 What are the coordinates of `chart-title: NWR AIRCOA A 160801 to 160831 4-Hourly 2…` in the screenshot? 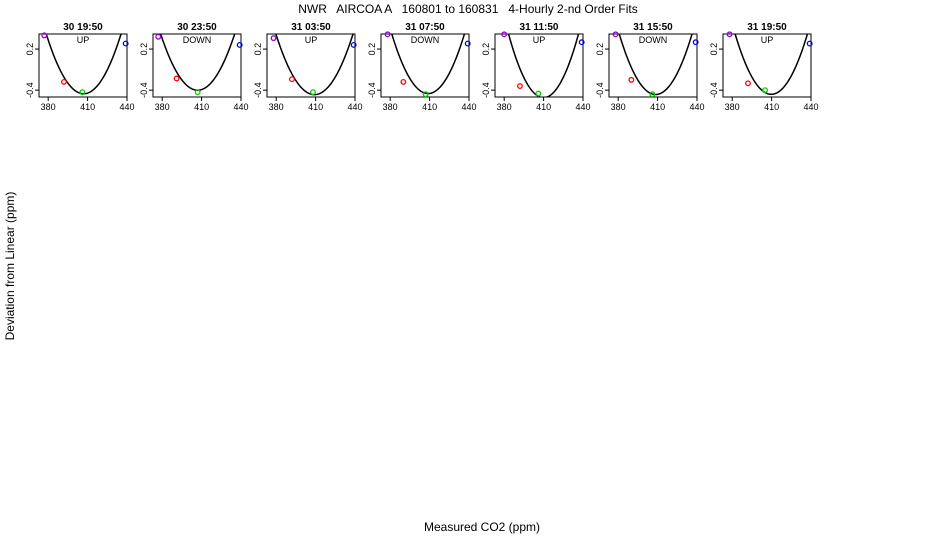 It's located at (468, 9).